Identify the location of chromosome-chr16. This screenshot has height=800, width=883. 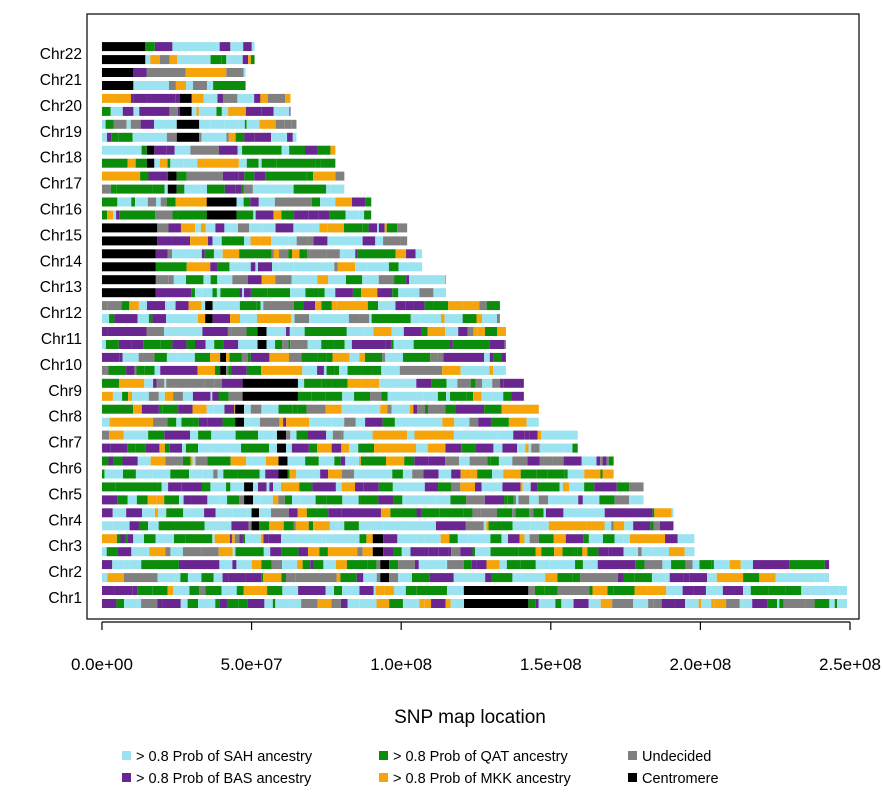
(236, 208).